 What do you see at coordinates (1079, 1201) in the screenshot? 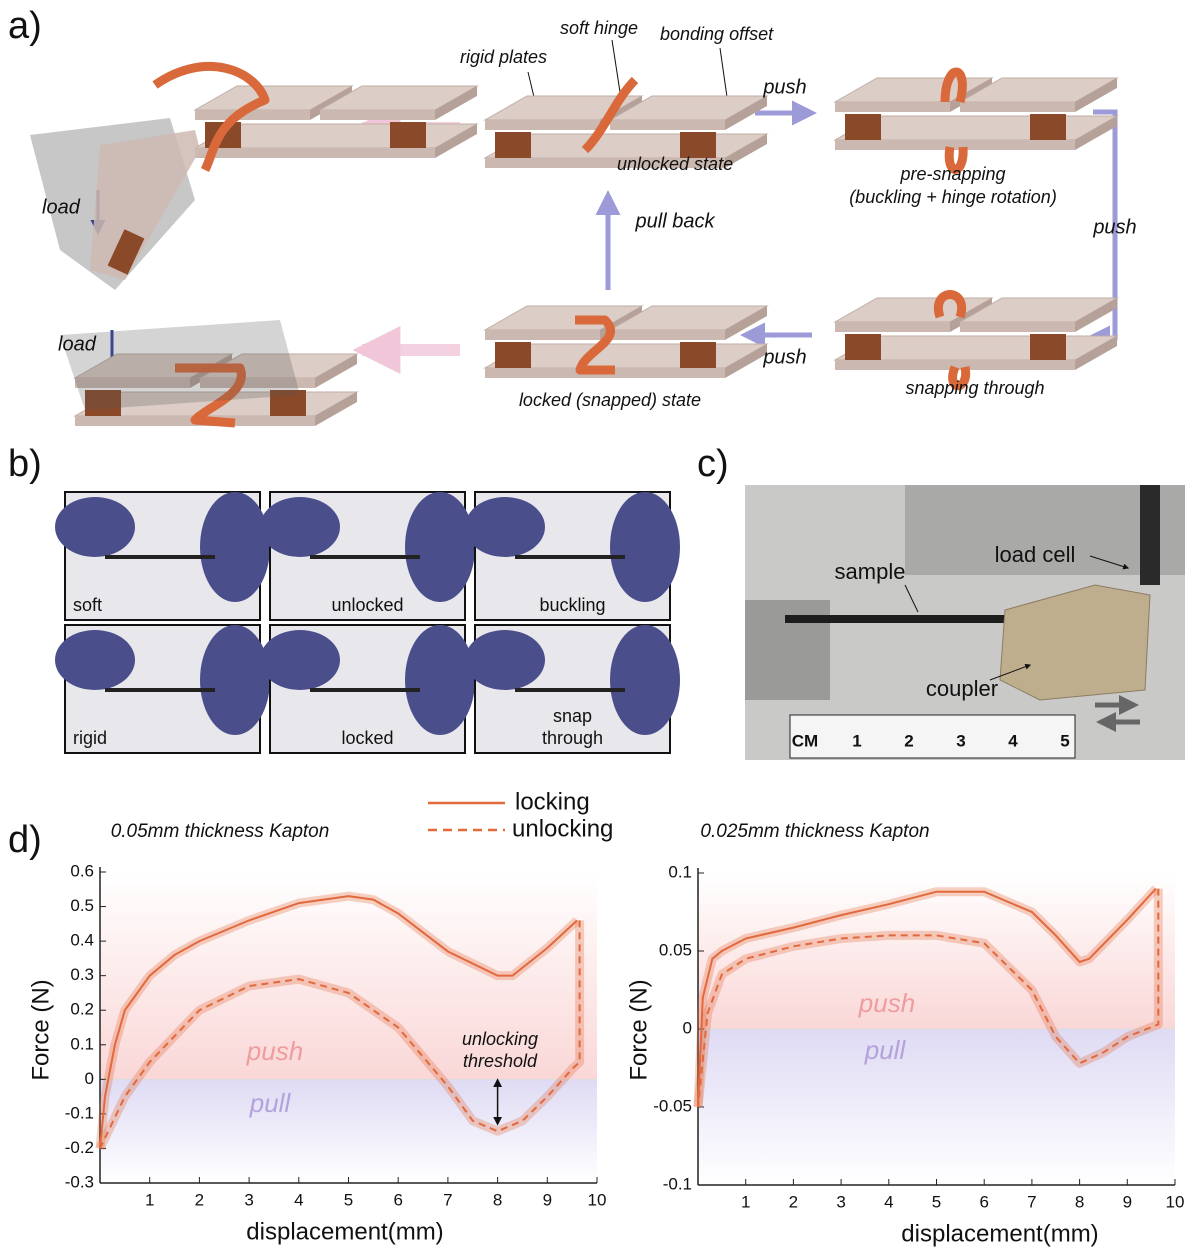
I see `x-tick-label: 8` at bounding box center [1079, 1201].